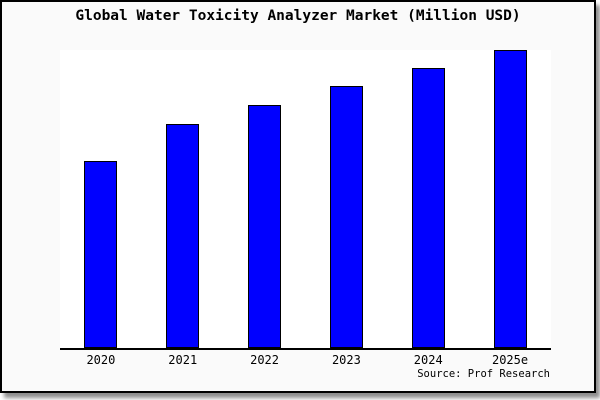  I want to click on bar-2025e, so click(510, 198).